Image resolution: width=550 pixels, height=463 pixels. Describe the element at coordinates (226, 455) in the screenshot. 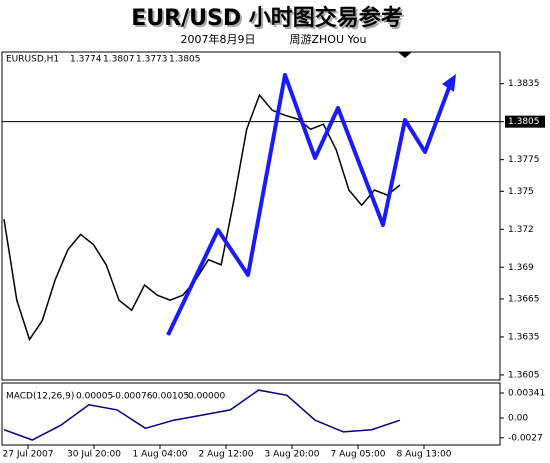

I see `x-tick-label: 2 Aug 12:00` at that location.